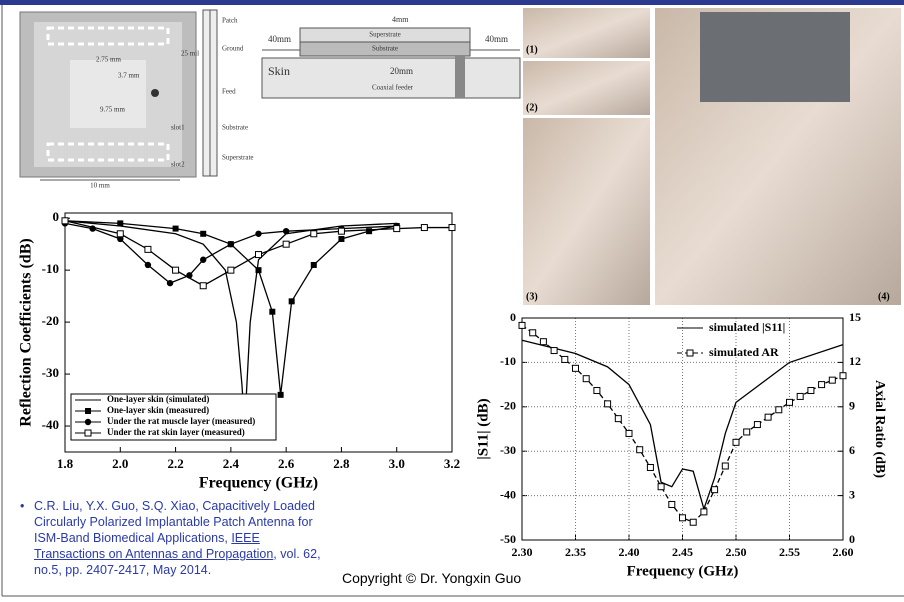 The height and width of the screenshot is (602, 904). Describe the element at coordinates (532, 296) in the screenshot. I see `photo-label: (3)` at that location.